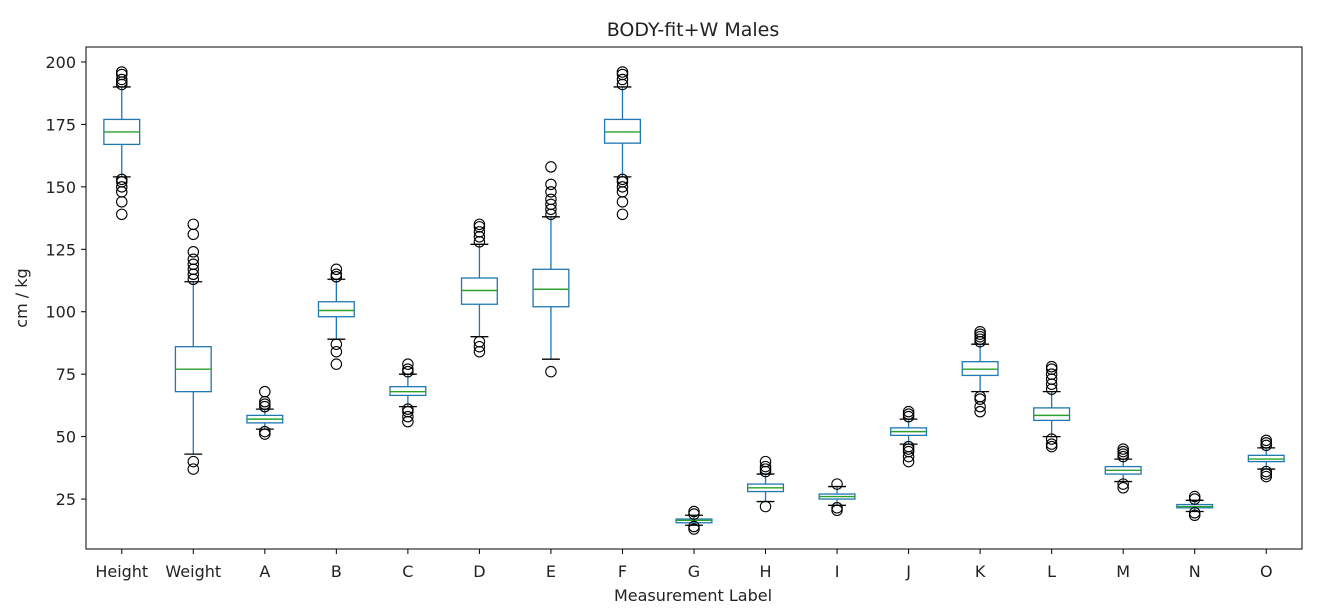 The height and width of the screenshot is (614, 1320). What do you see at coordinates (1123, 571) in the screenshot?
I see `x-tick-label: M` at bounding box center [1123, 571].